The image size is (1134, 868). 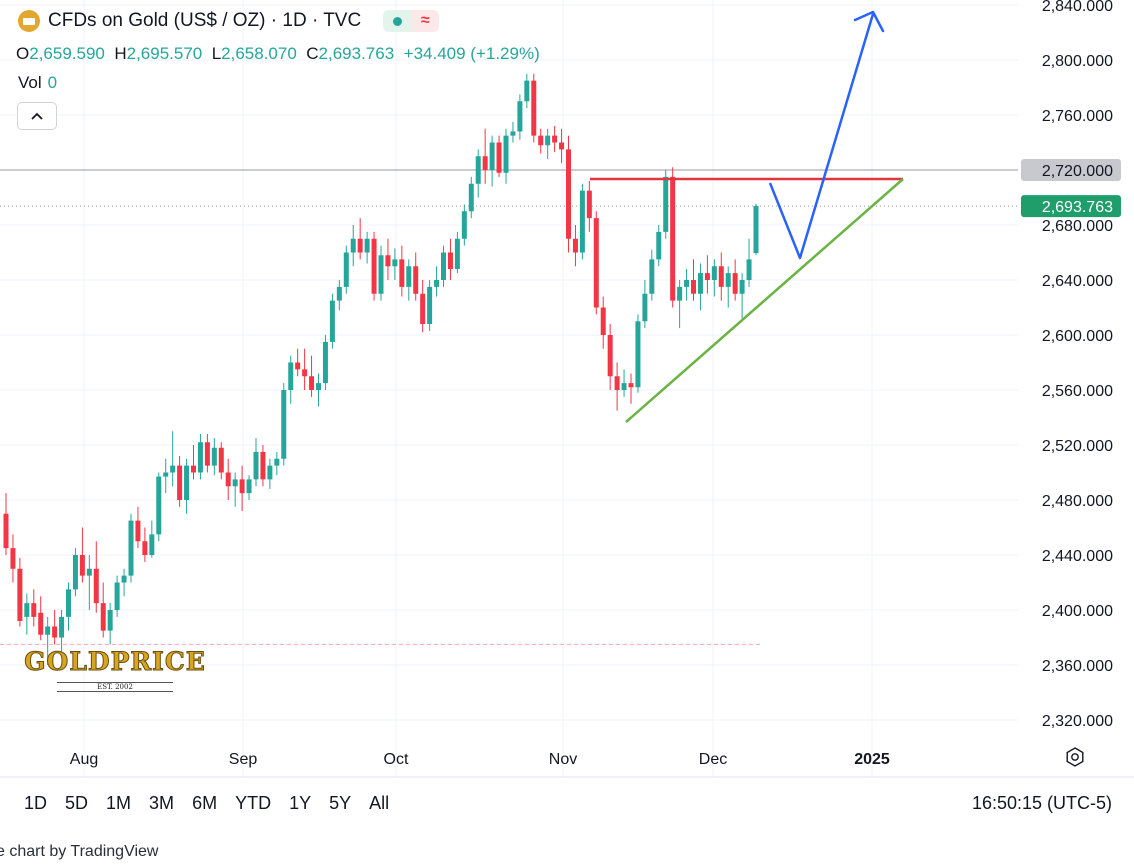 What do you see at coordinates (1077, 666) in the screenshot?
I see `y-tick-label: 2,360.000` at bounding box center [1077, 666].